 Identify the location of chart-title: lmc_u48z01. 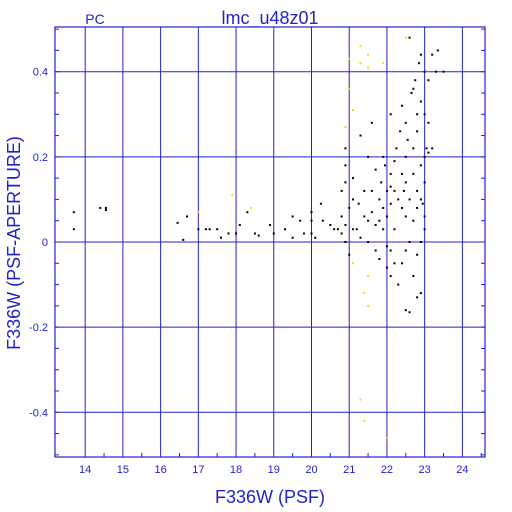
(269, 18).